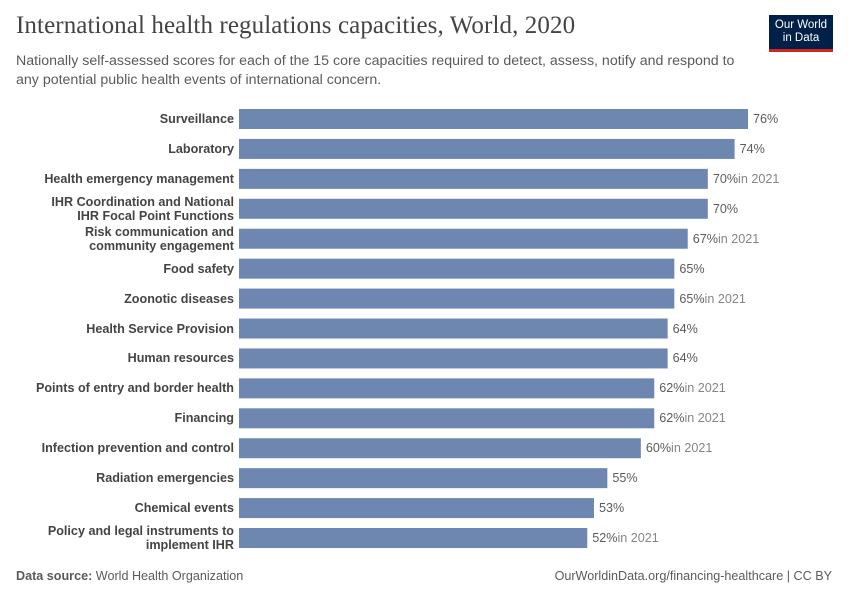  I want to click on category-label: Chemical events, so click(184, 508).